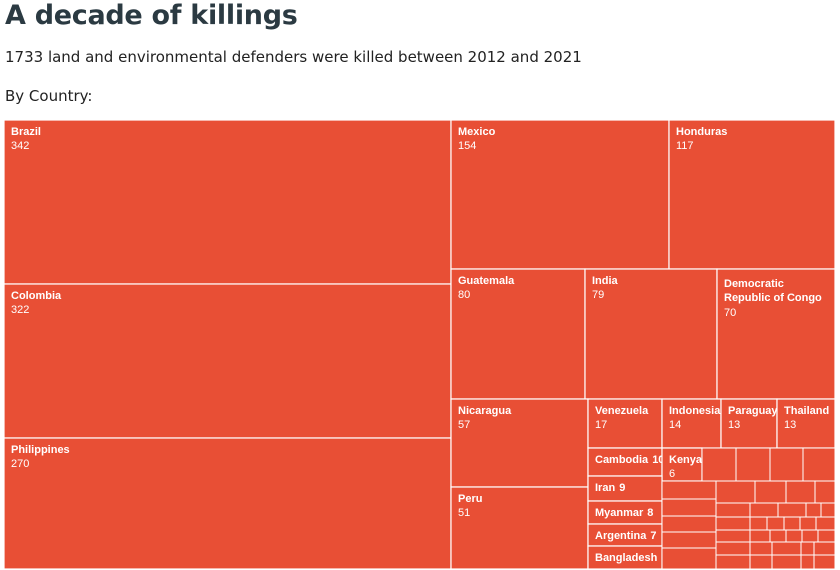  Describe the element at coordinates (605, 281) in the screenshot. I see `tile-label: India` at that location.